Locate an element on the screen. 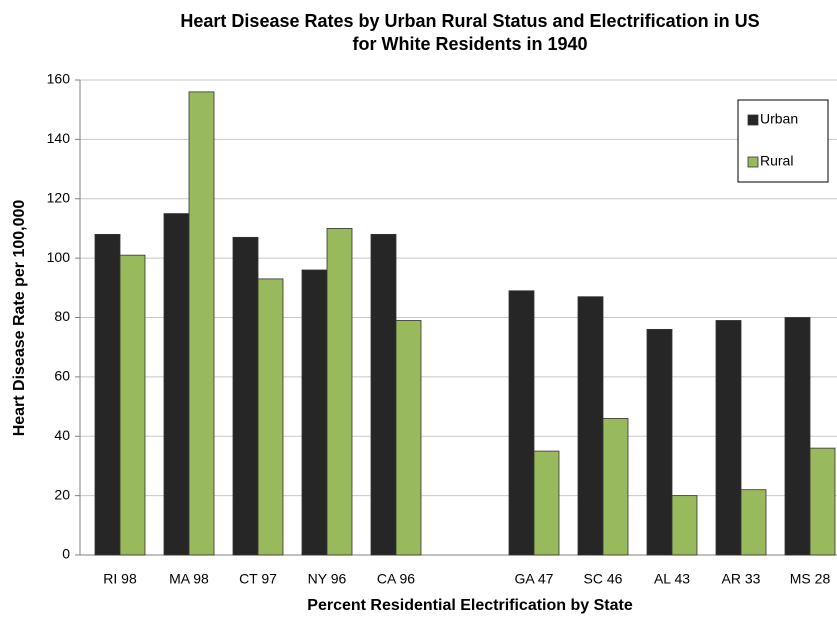 Image resolution: width=837 pixels, height=624 pixels. y-tick-label: 0 is located at coordinates (66, 554).